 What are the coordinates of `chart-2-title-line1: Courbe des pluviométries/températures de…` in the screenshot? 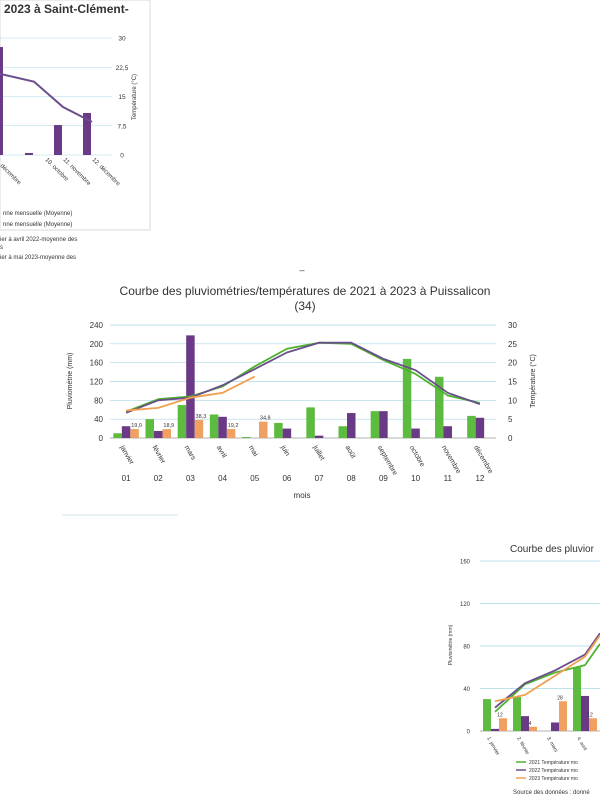 It's located at (305, 291).